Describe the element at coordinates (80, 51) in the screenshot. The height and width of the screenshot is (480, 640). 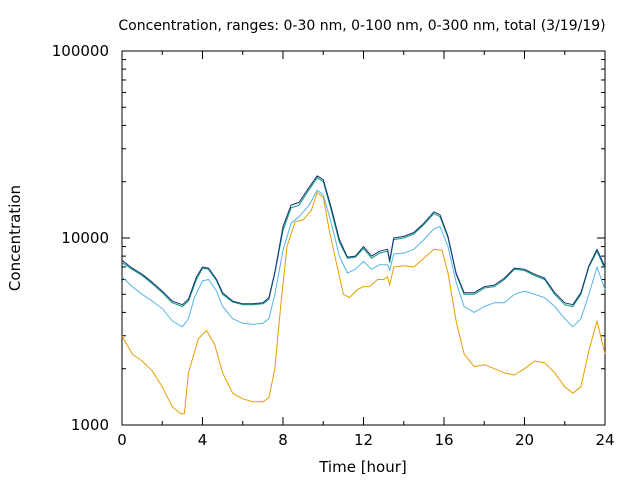
I see `y-tick-label: 100000` at that location.